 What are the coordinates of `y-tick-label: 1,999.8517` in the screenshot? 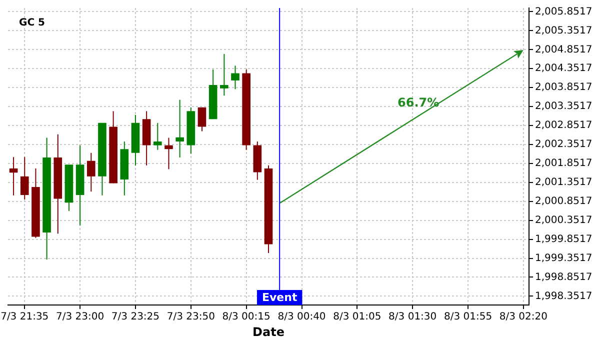 It's located at (563, 239).